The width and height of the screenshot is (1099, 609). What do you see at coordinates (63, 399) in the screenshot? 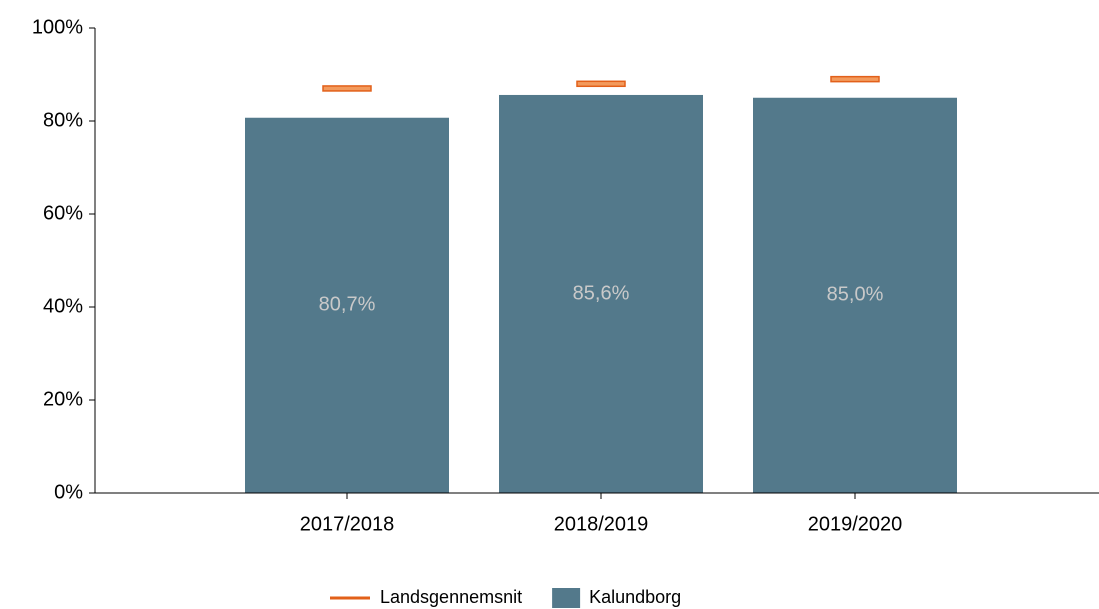
I see `y-tick-label: 20%` at bounding box center [63, 399].